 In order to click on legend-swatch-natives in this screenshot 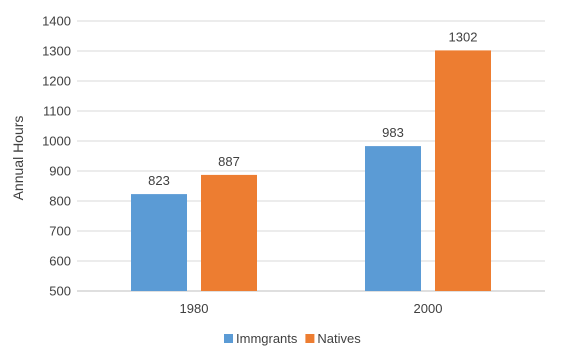, I will do `click(310, 338)`.